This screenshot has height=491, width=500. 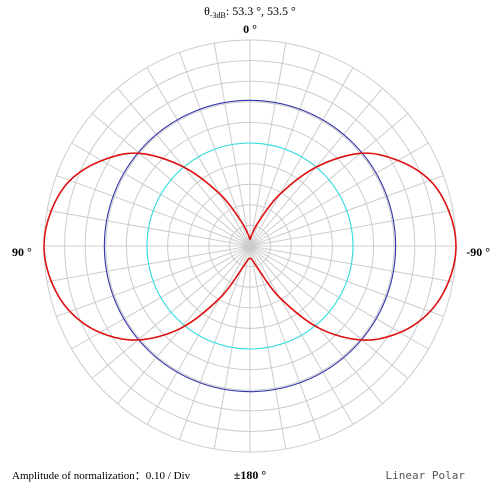 What do you see at coordinates (101, 476) in the screenshot?
I see `amplitude-label: Amplitude of normalization：0.10 / Div` at bounding box center [101, 476].